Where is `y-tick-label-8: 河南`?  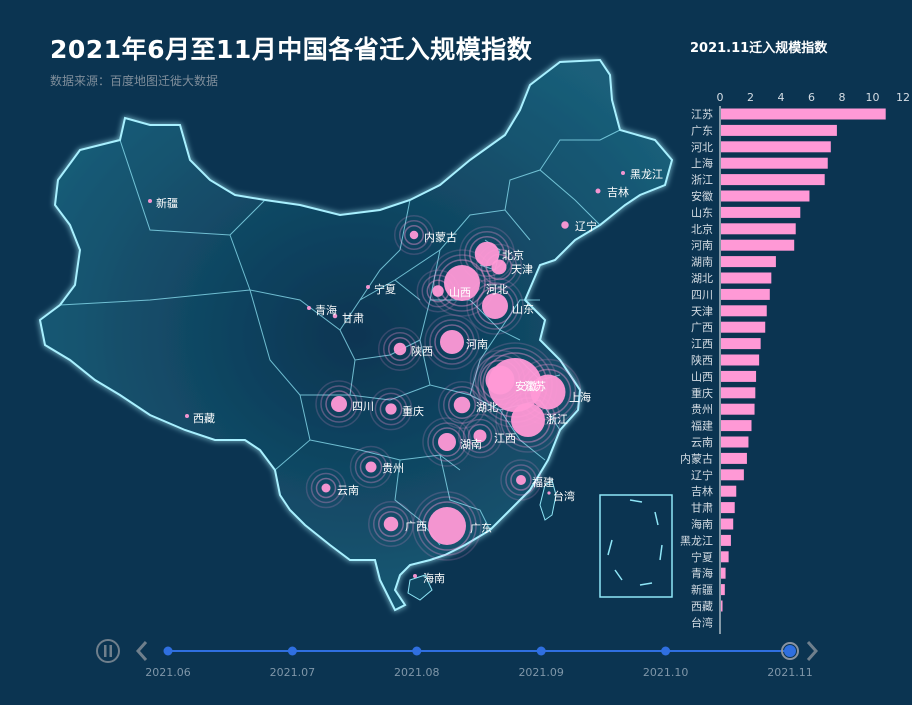
y-tick-label-8: 河南 is located at coordinates (702, 245).